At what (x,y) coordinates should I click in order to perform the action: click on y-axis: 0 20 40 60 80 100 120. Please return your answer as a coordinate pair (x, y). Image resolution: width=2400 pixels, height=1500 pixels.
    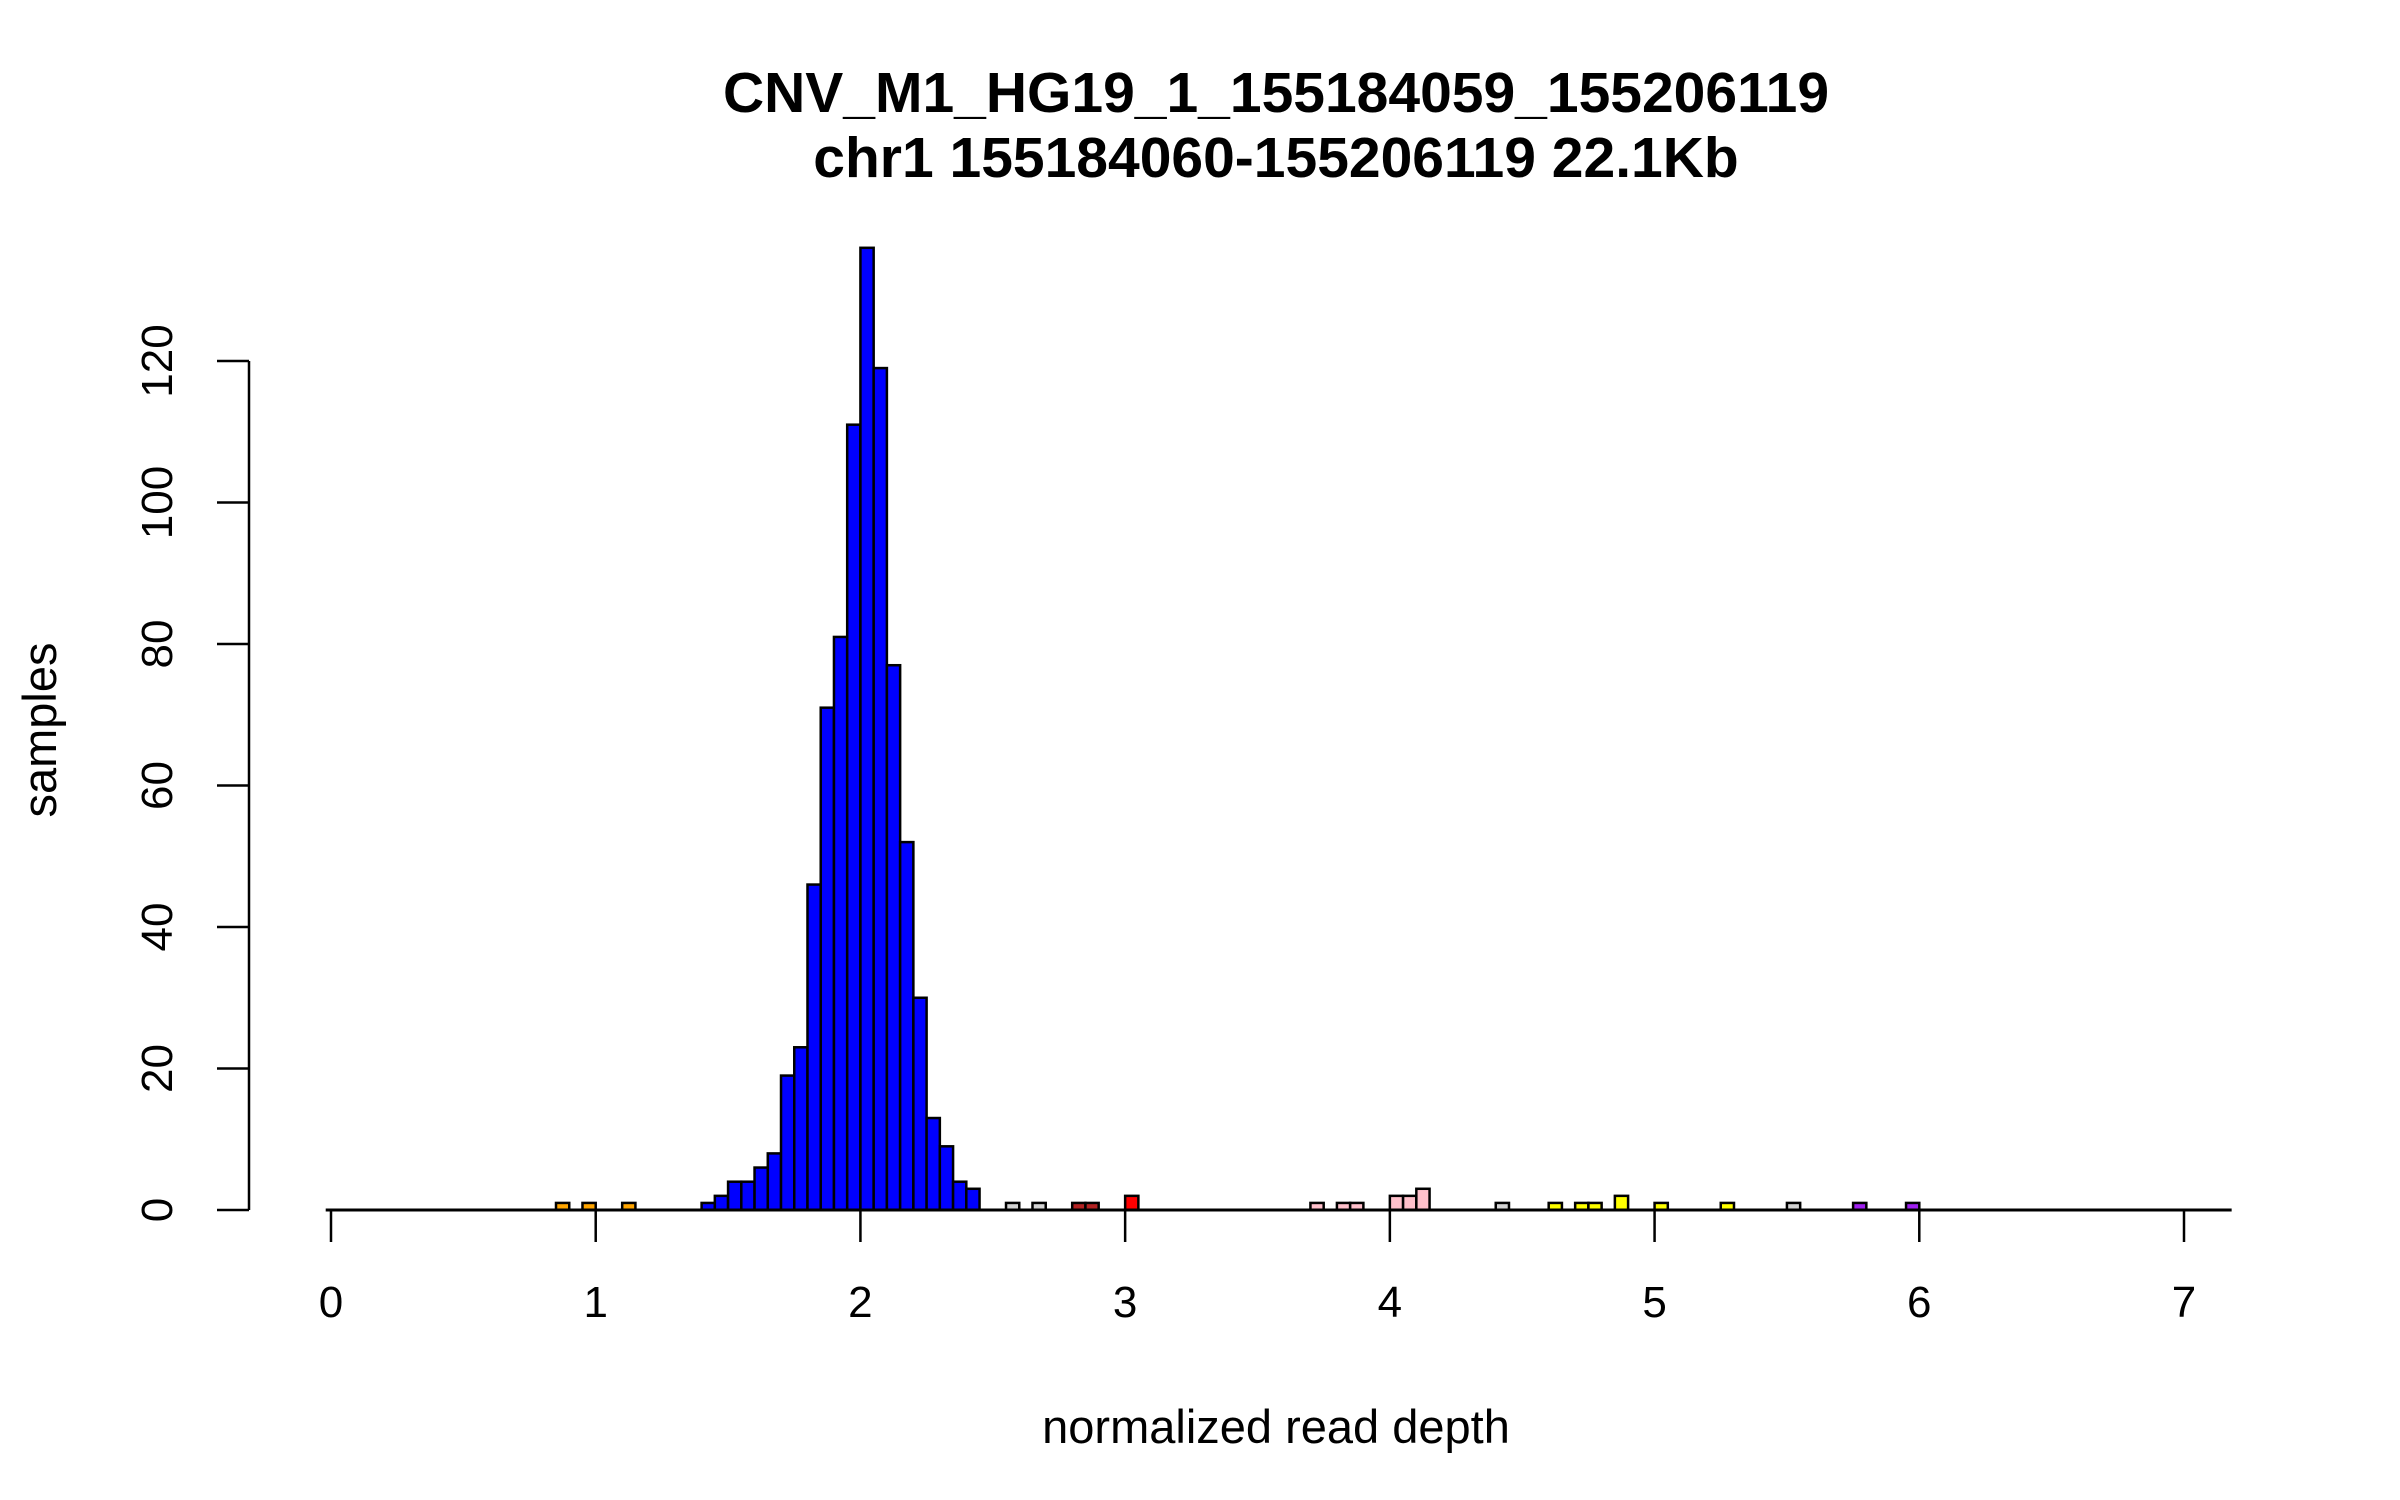
    Looking at the image, I should click on (192, 773).